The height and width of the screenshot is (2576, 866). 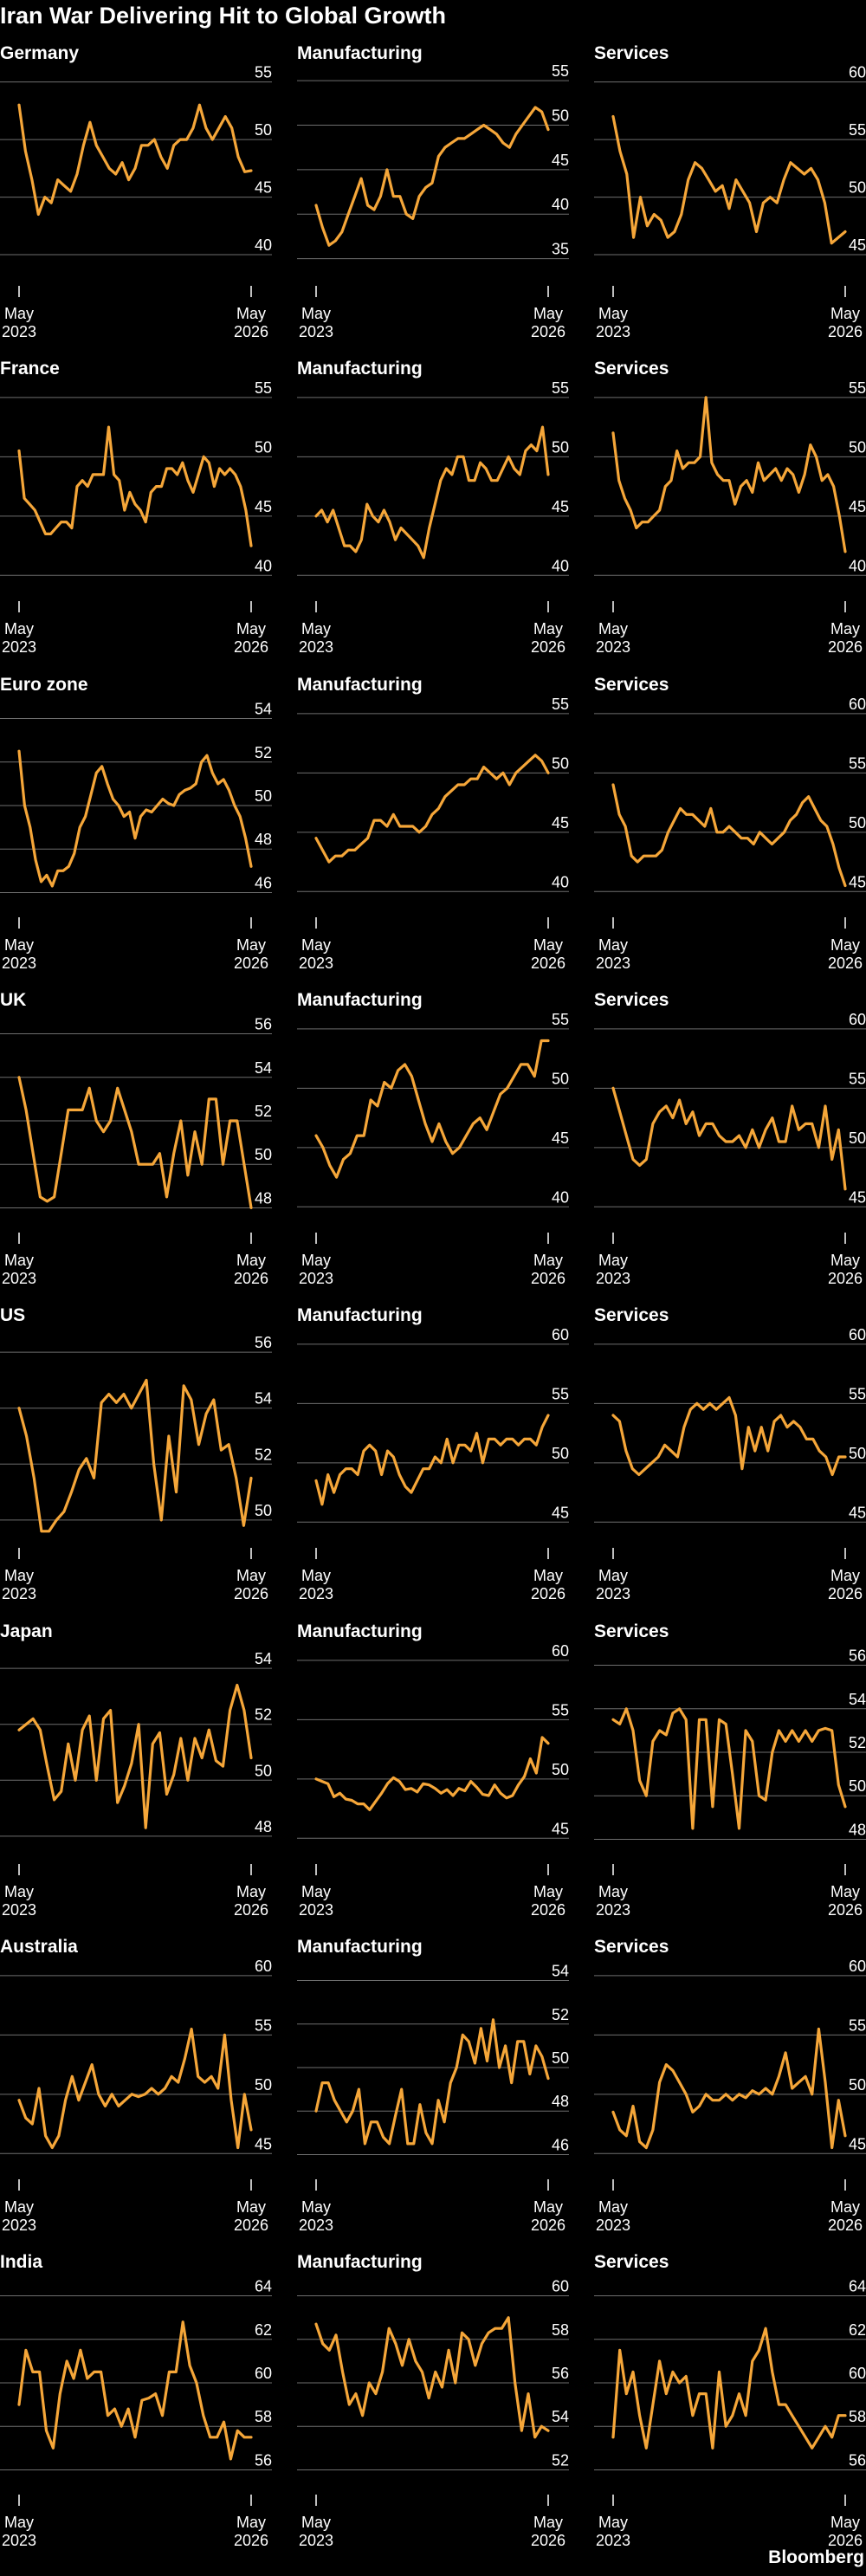 What do you see at coordinates (560, 1971) in the screenshot?
I see `y-tick-label: 54` at bounding box center [560, 1971].